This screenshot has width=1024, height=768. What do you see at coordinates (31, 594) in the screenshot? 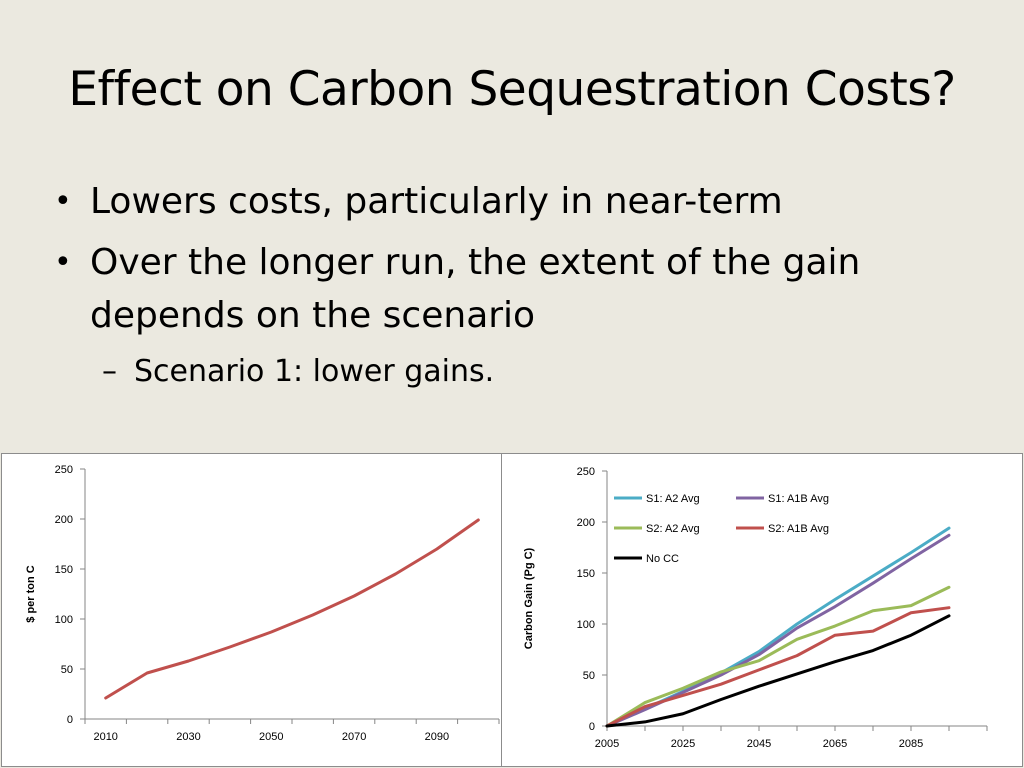
I see `cost-chart-y-axis-label: $ per ton C` at bounding box center [31, 594].